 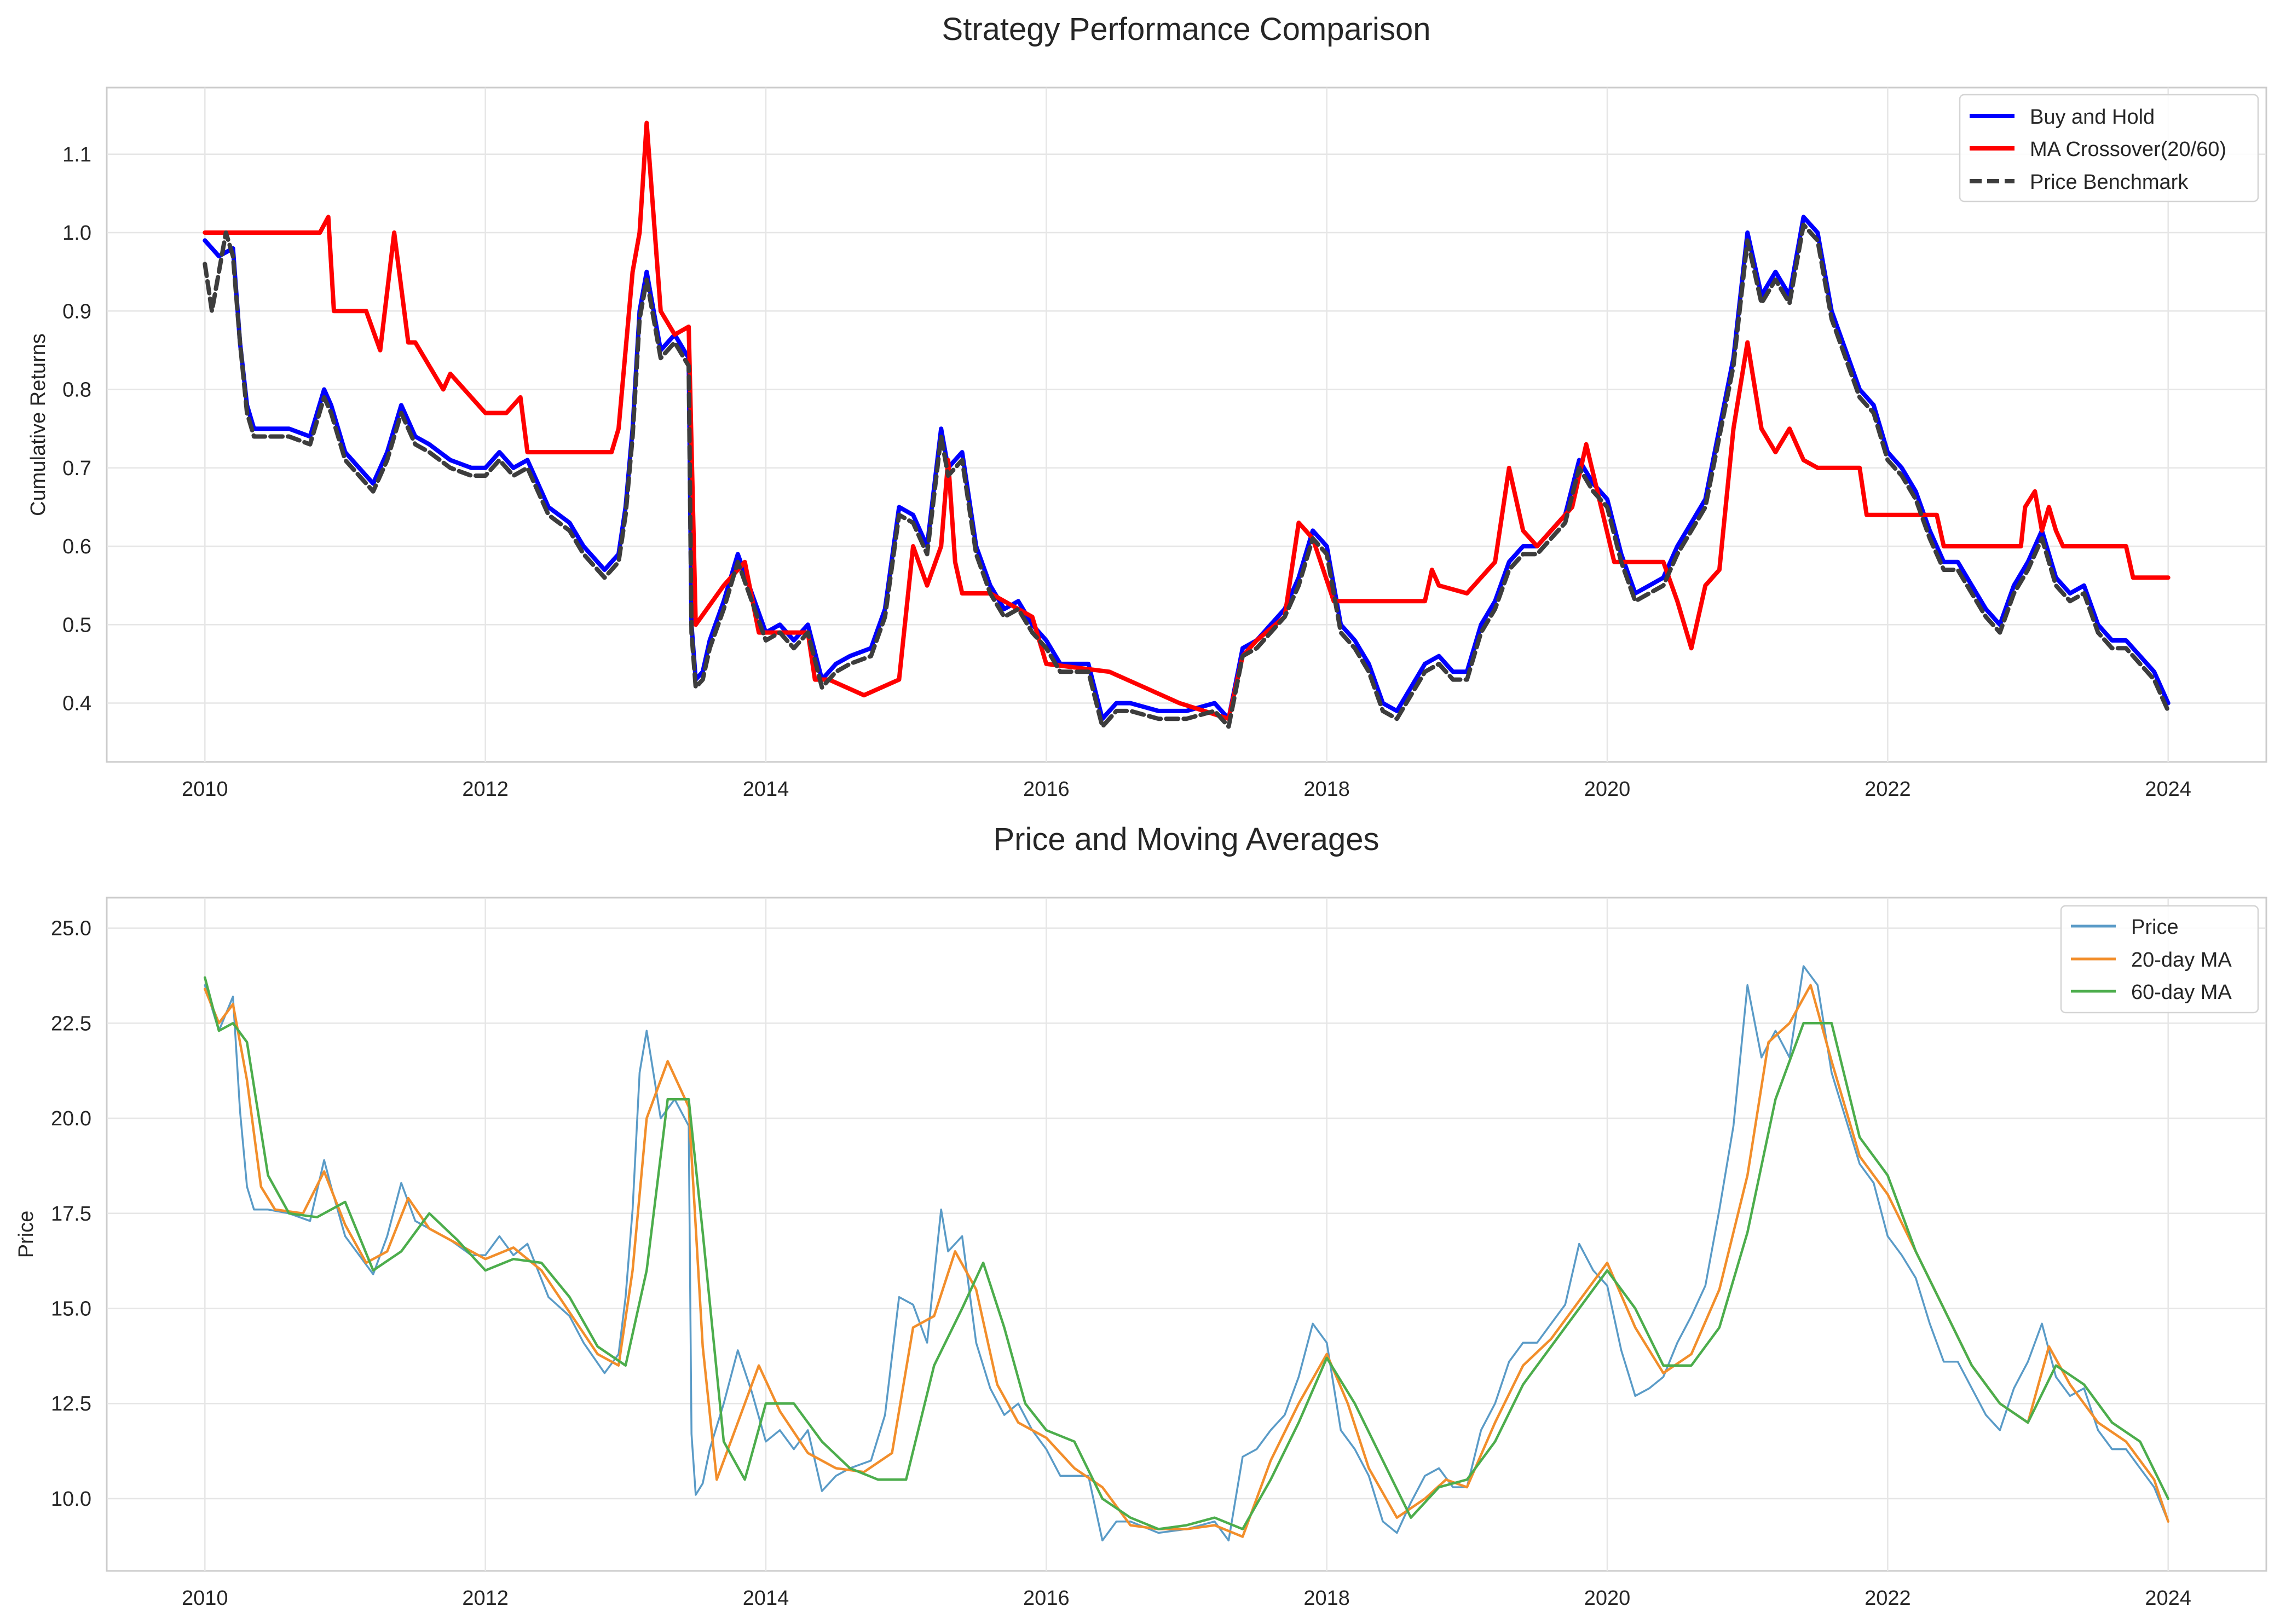 I want to click on chart2-x-tick-label: 2022, so click(x=1888, y=1598).